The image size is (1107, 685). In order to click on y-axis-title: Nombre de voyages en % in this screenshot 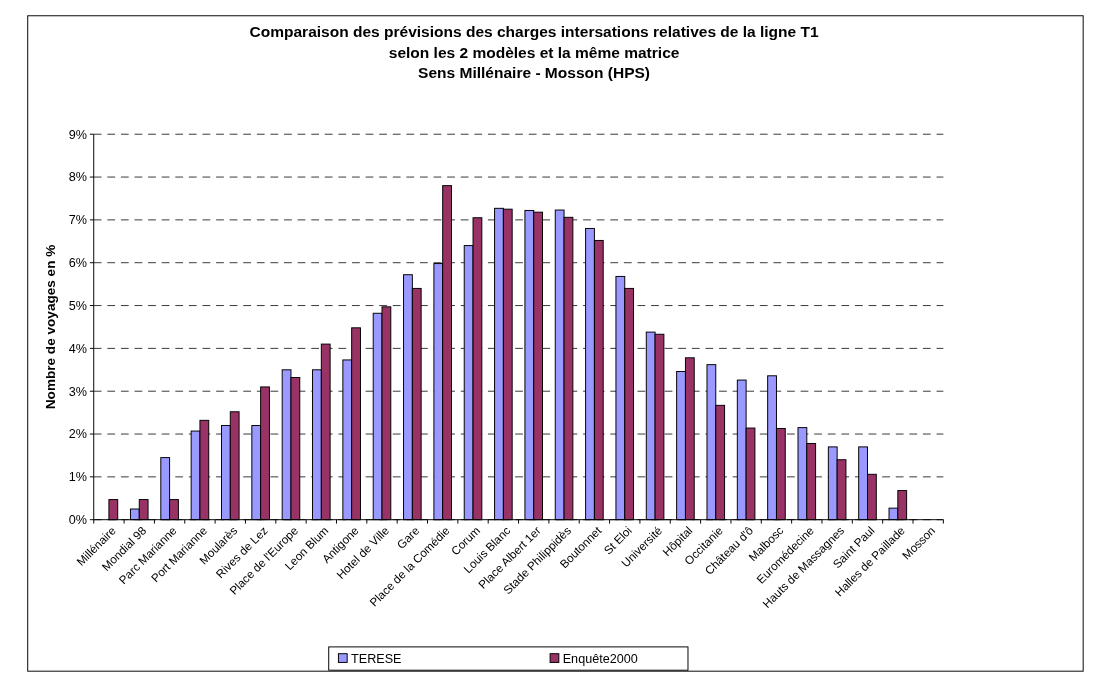, I will do `click(50, 327)`.